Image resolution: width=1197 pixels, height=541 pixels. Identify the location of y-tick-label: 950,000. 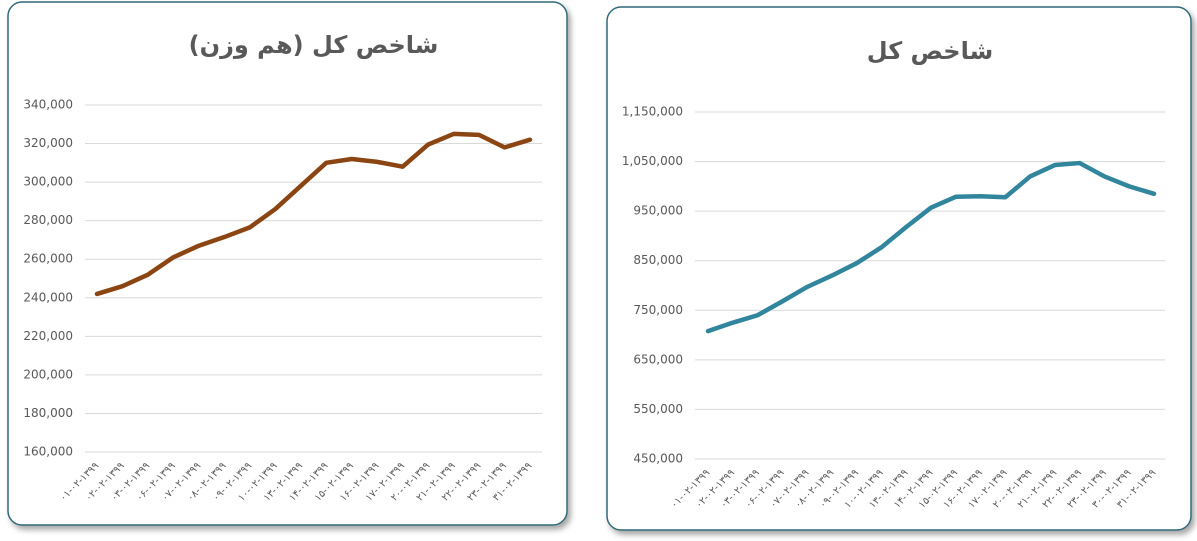
(658, 211).